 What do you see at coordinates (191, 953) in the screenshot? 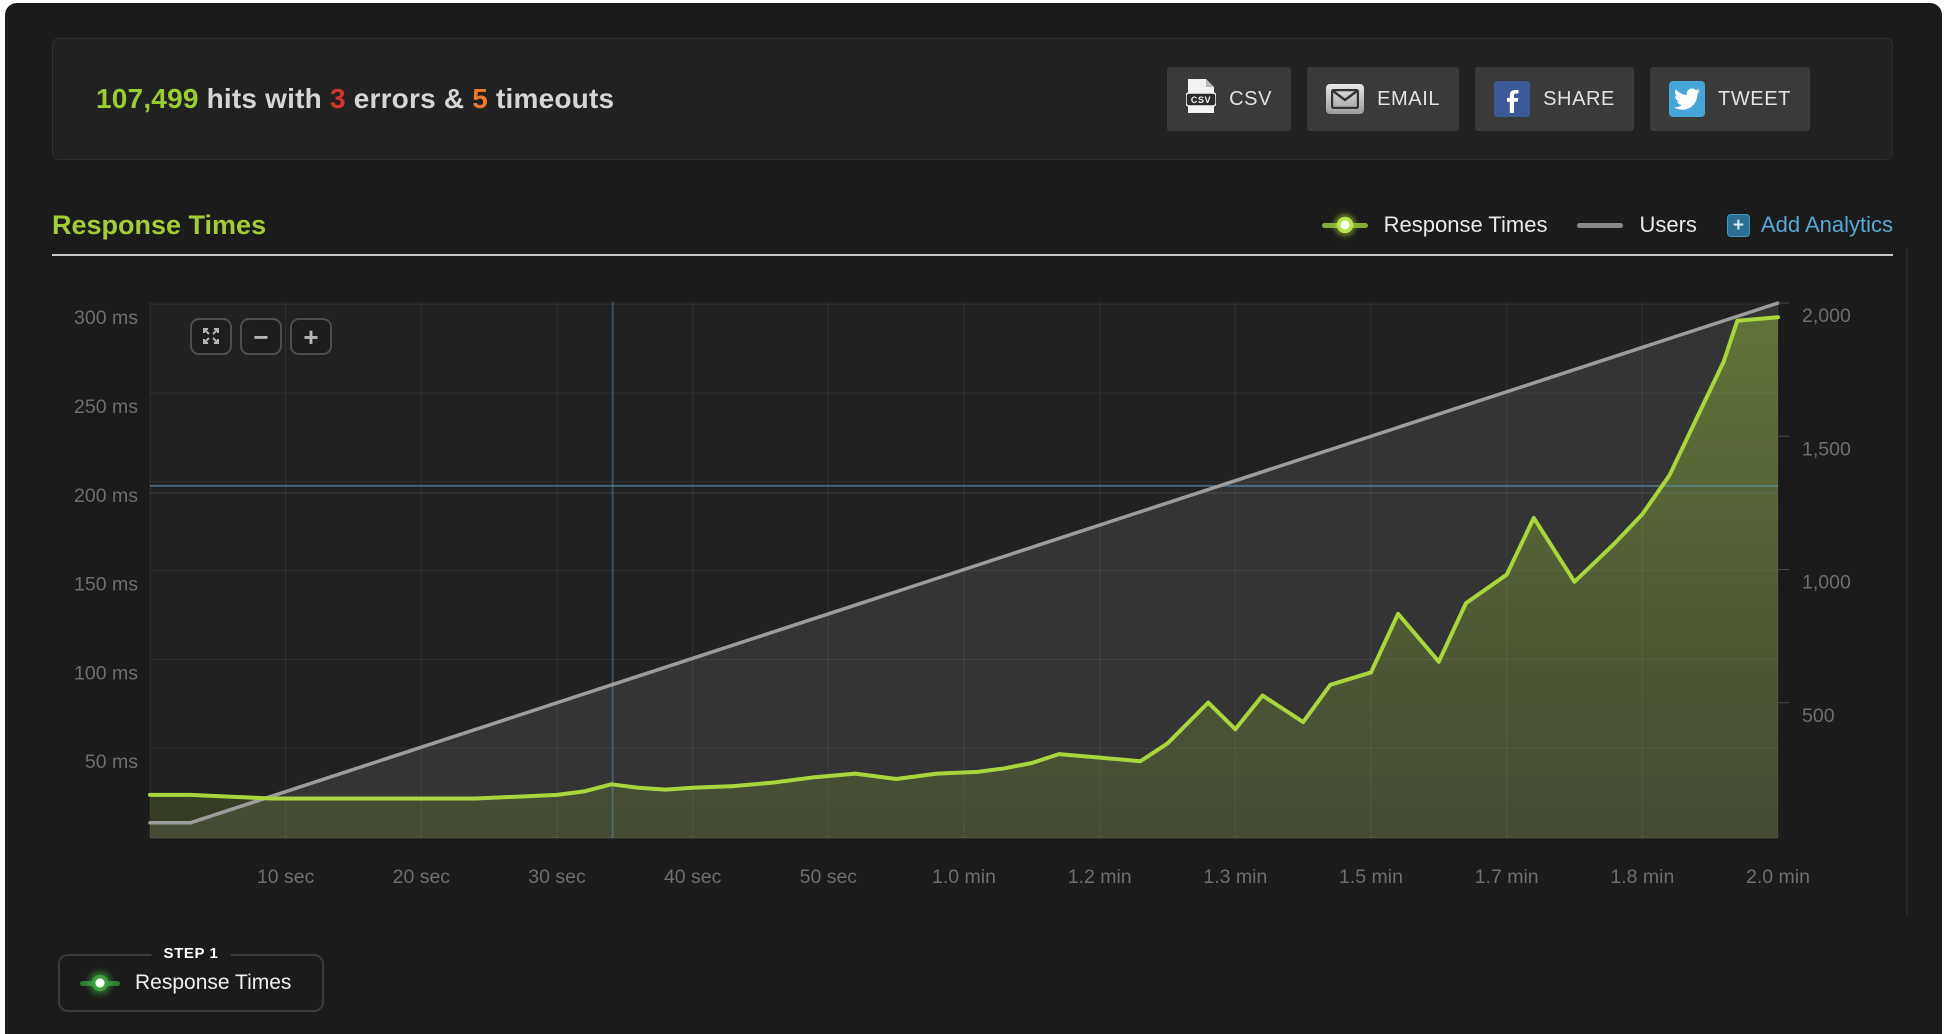
I see `step-label: STEP 1` at bounding box center [191, 953].